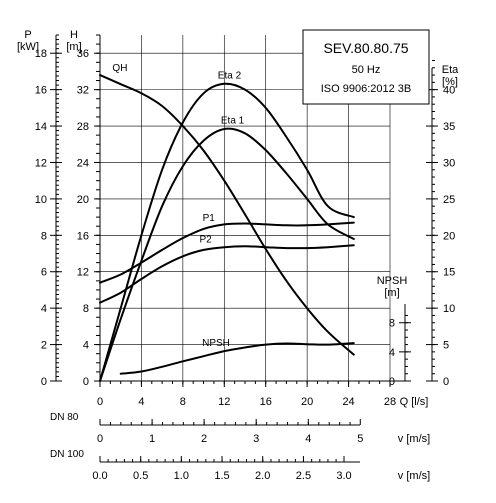  Describe the element at coordinates (44, 346) in the screenshot. I see `p-tick-label: 2` at that location.